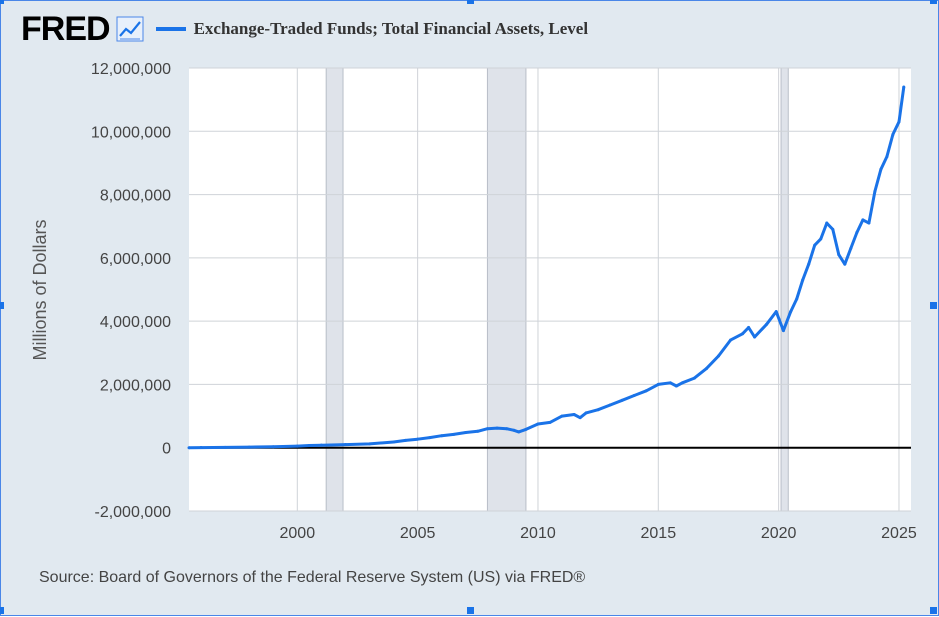  I want to click on y-axis-label: Millions of Dollars, so click(40, 289).